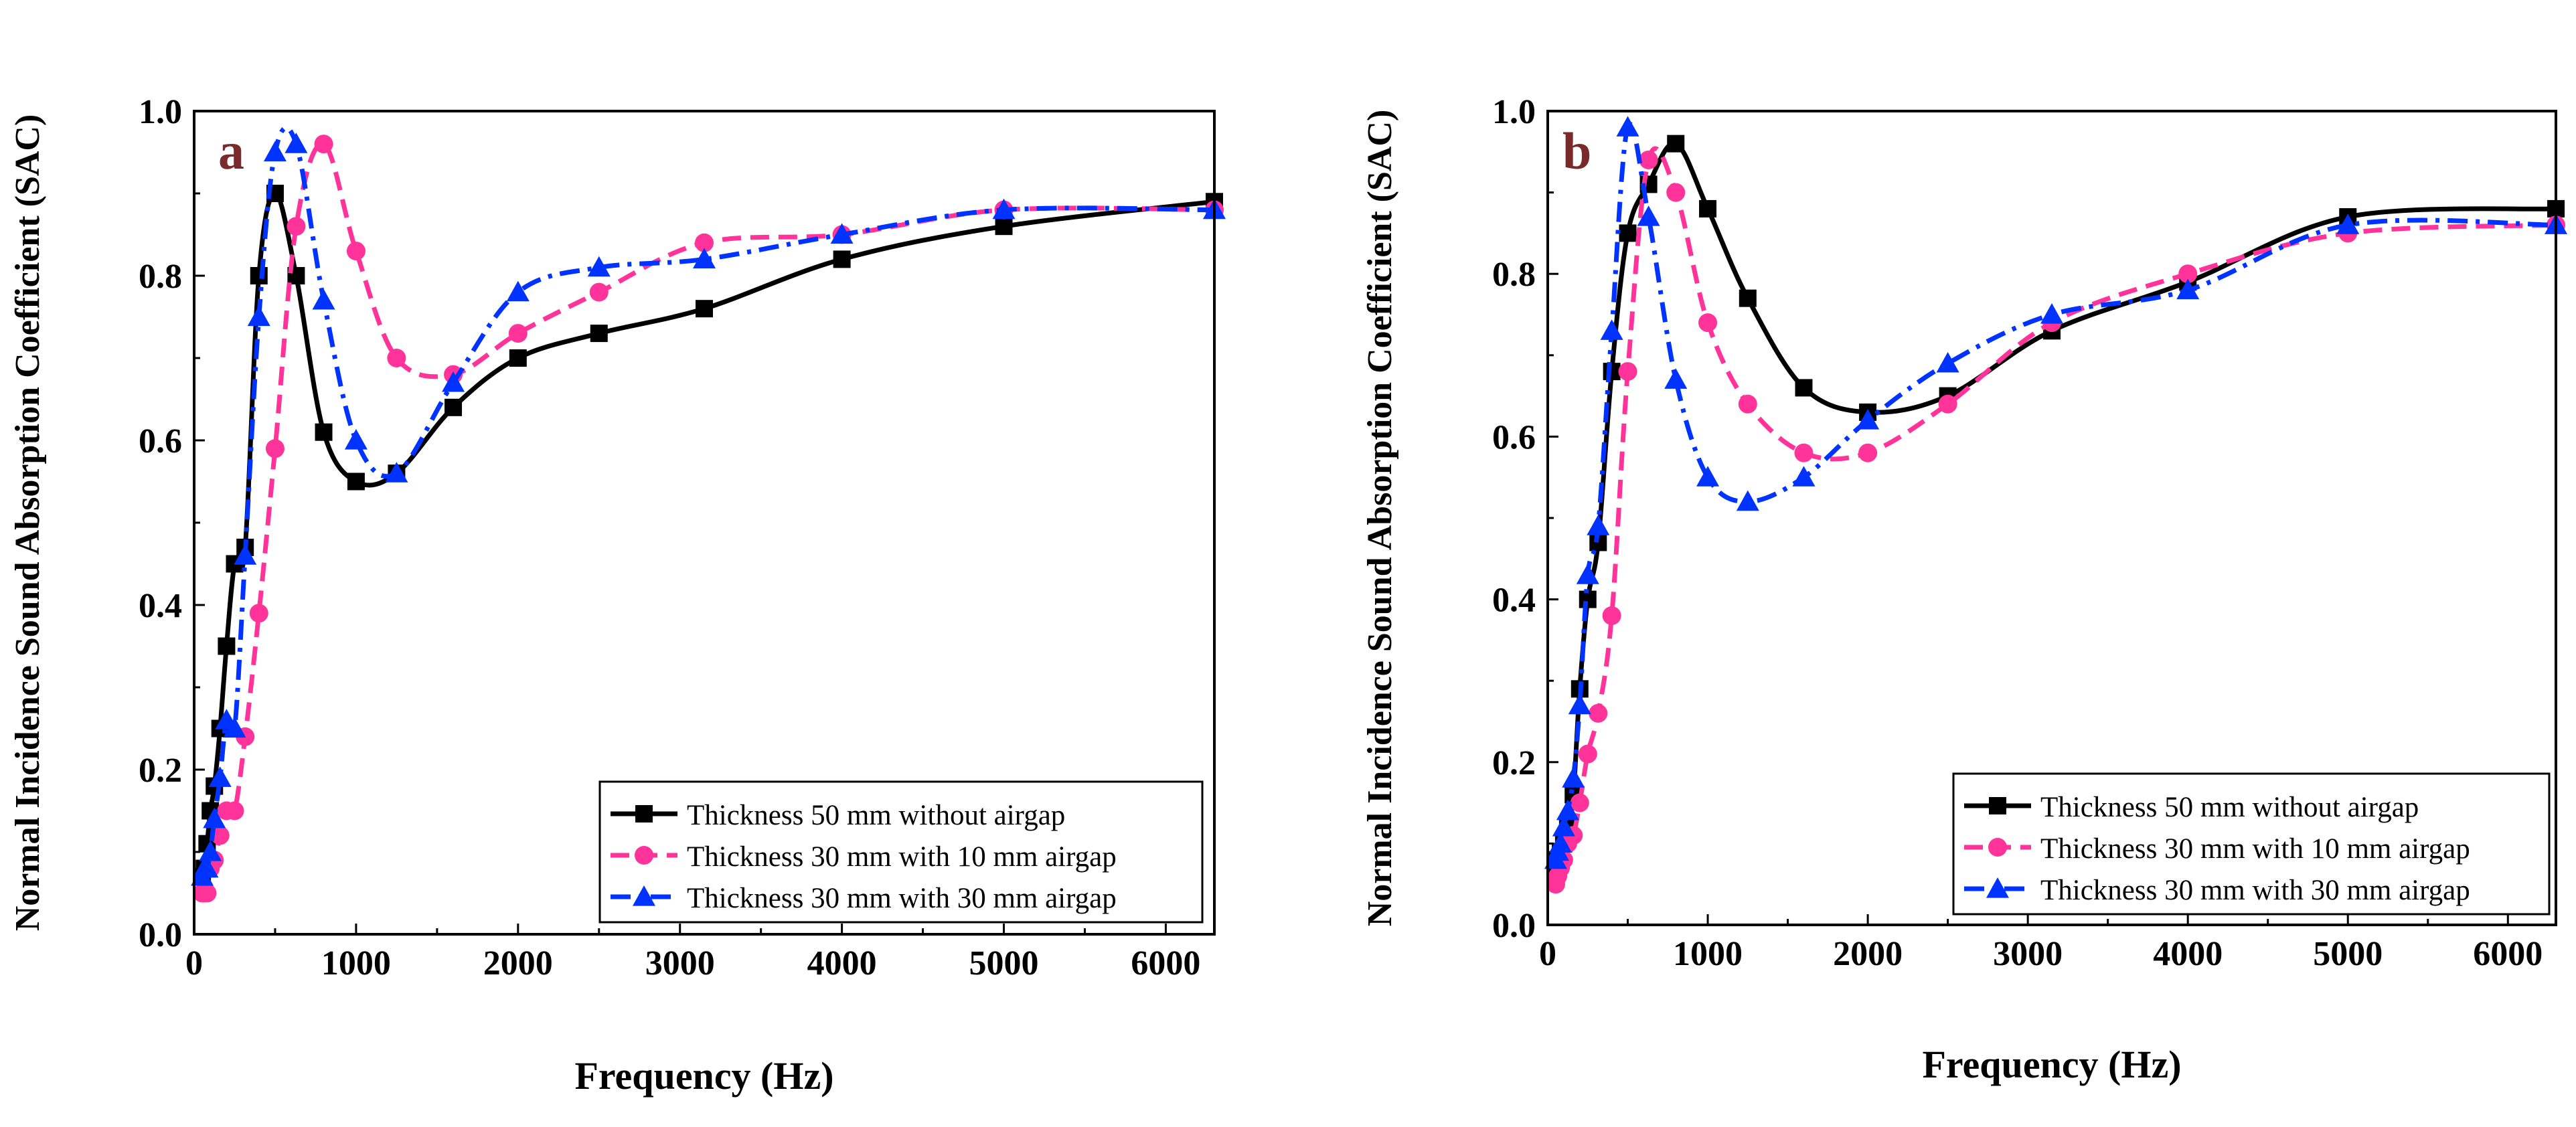 Image resolution: width=2576 pixels, height=1127 pixels. What do you see at coordinates (1577, 151) in the screenshot?
I see `panel-label: b` at bounding box center [1577, 151].